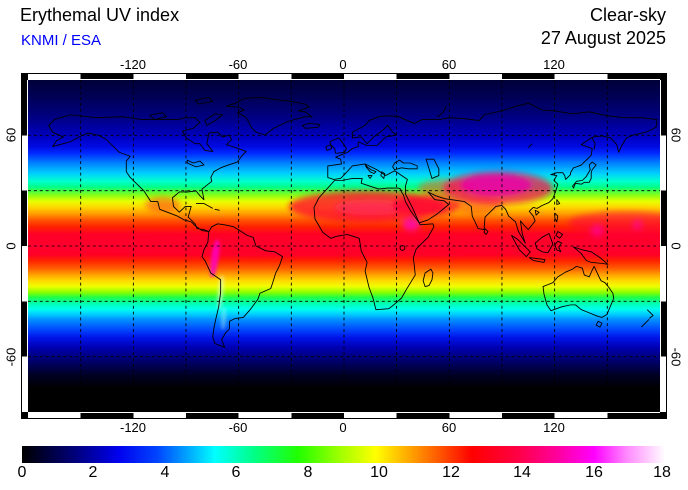 The width and height of the screenshot is (688, 490). Describe the element at coordinates (133, 64) in the screenshot. I see `lon-tick-top: -120` at that location.